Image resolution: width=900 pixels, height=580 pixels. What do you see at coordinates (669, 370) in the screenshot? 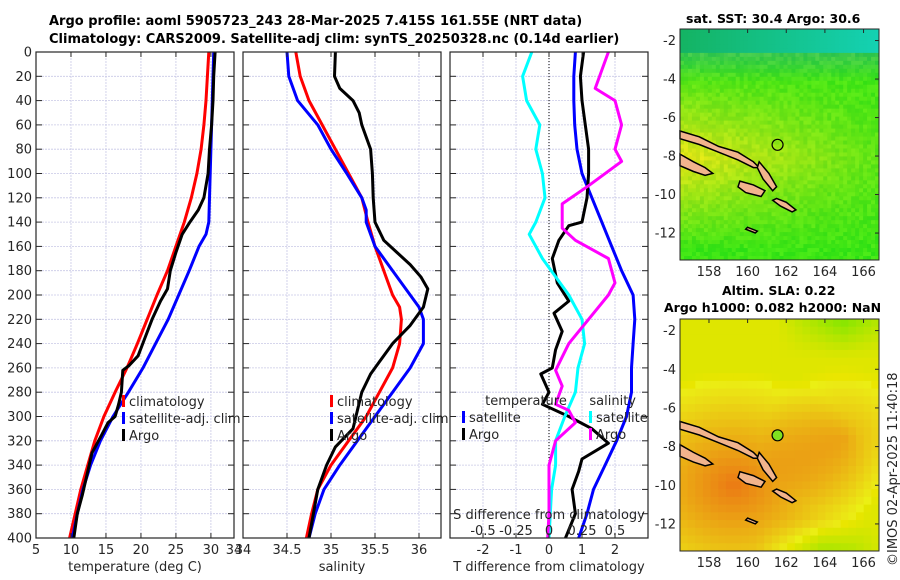
I see `map-y-tick-label: -4` at bounding box center [669, 370].